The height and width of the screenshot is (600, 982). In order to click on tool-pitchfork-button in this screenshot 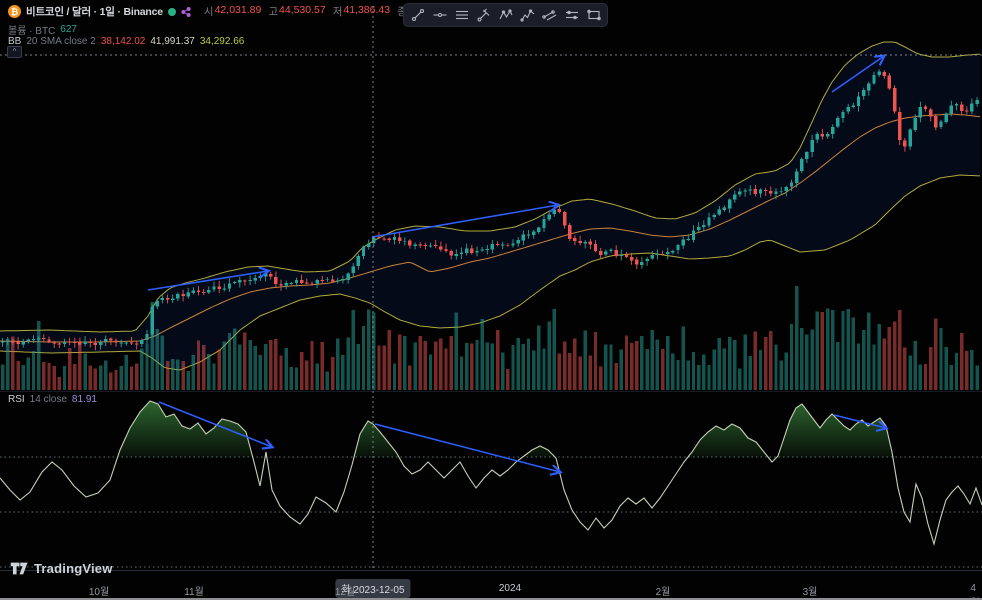, I will do `click(483, 15)`.